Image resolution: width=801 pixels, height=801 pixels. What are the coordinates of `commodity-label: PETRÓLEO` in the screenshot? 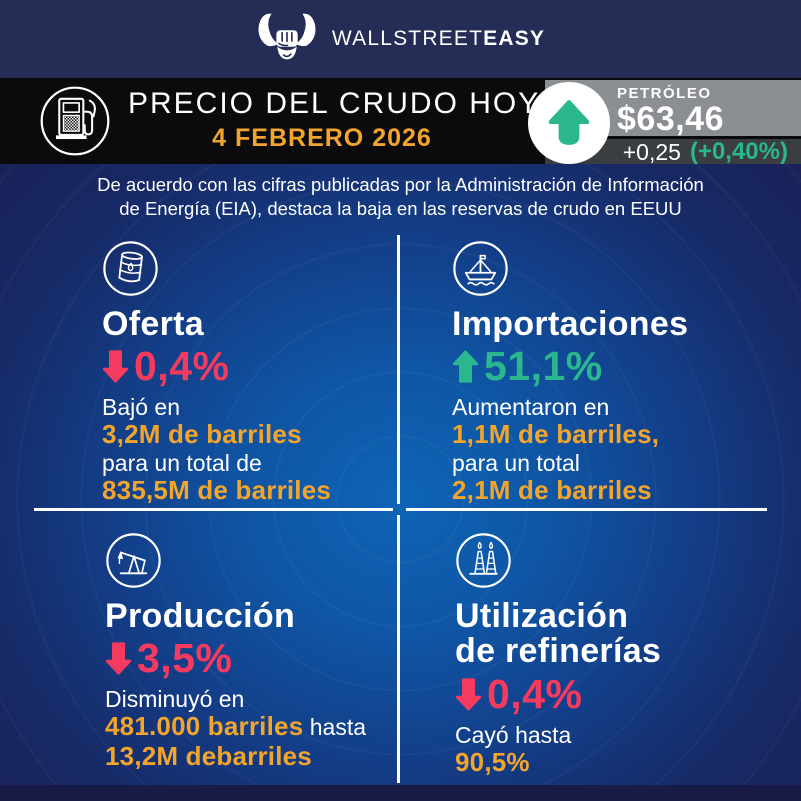 It's located at (664, 93).